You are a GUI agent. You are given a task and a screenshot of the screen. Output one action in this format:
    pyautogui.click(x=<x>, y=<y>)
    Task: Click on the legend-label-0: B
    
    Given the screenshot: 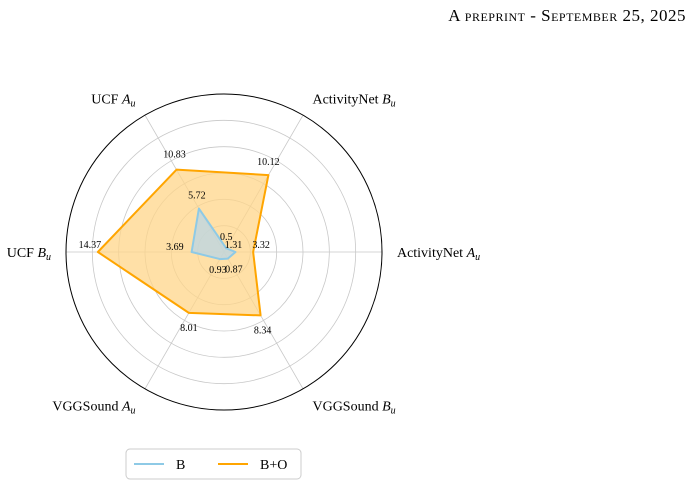 What is the action you would take?
    pyautogui.click(x=180, y=465)
    